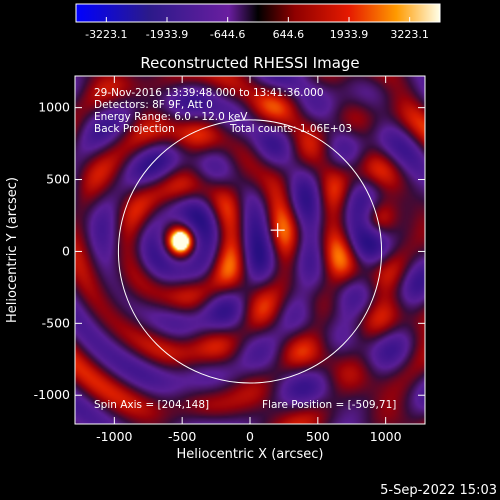 Image resolution: width=500 pixels, height=500 pixels. I want to click on time-range-label: 29-Nov-2016 13:39:48.000 to 13:41:36.000, so click(209, 93).